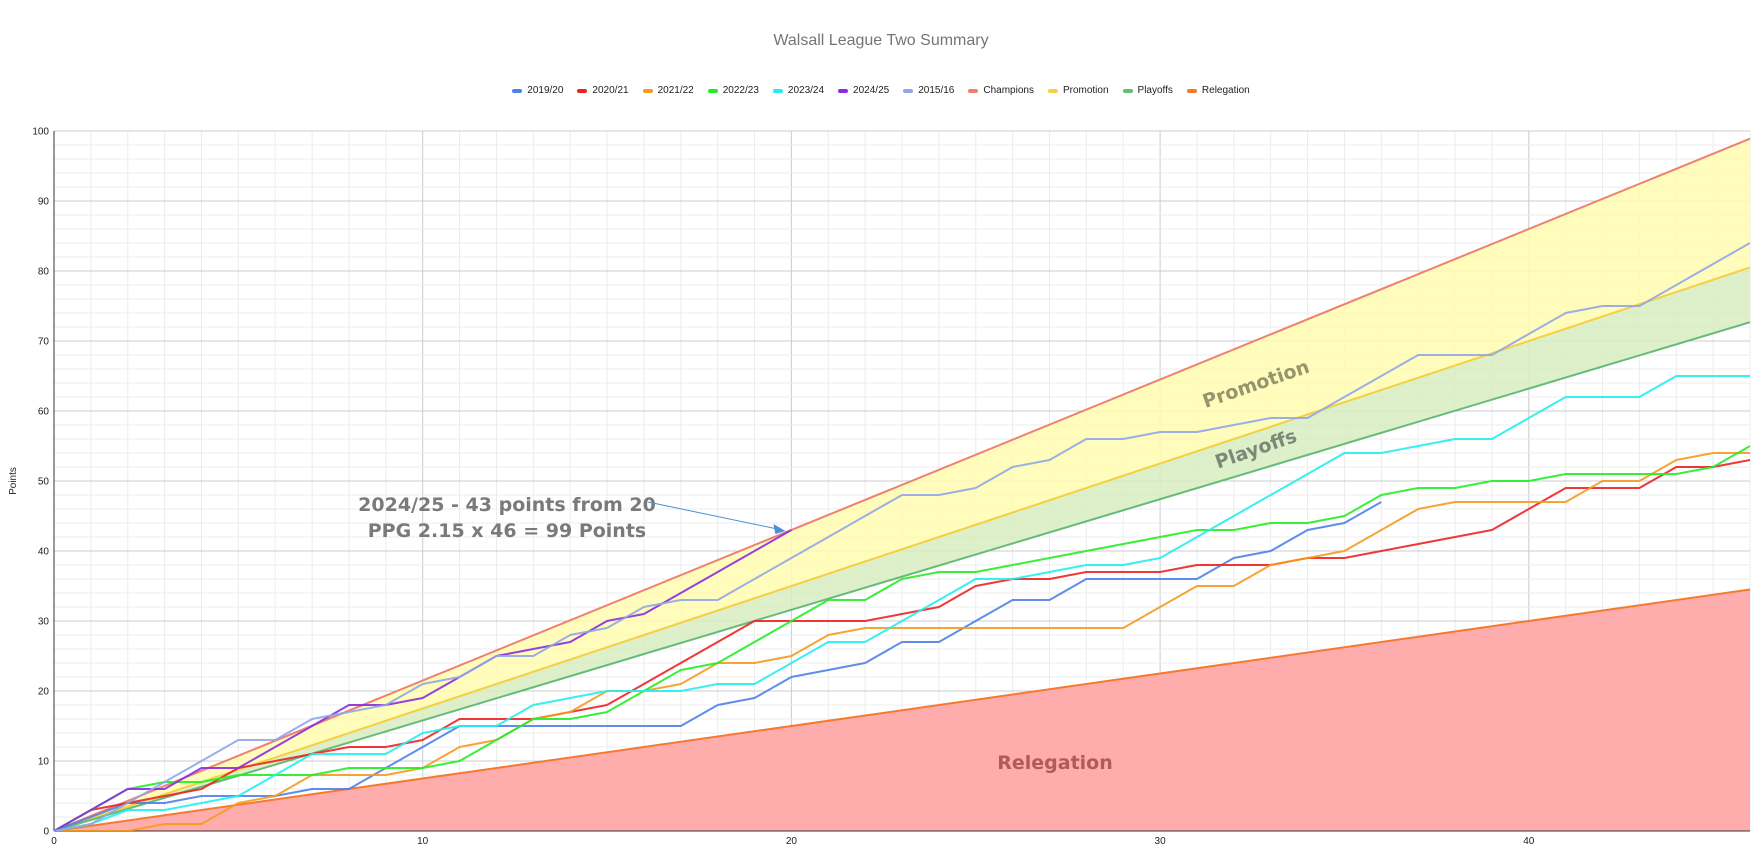 The width and height of the screenshot is (1762, 859). What do you see at coordinates (44, 482) in the screenshot?
I see `y-tick-label: 50` at bounding box center [44, 482].